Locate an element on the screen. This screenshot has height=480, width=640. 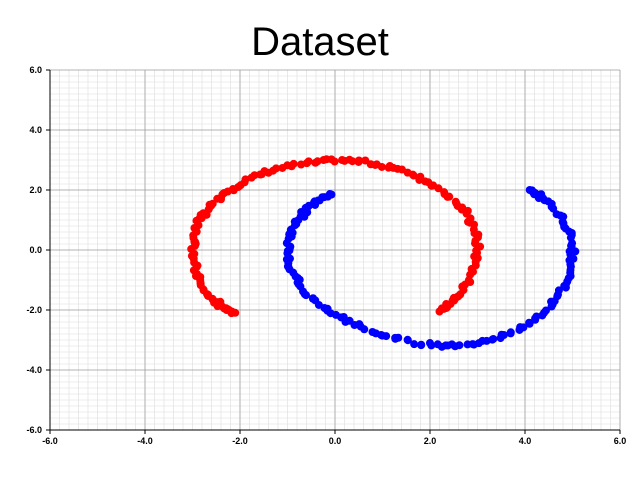
y-tick-label: 2.0 is located at coordinates (35, 190).